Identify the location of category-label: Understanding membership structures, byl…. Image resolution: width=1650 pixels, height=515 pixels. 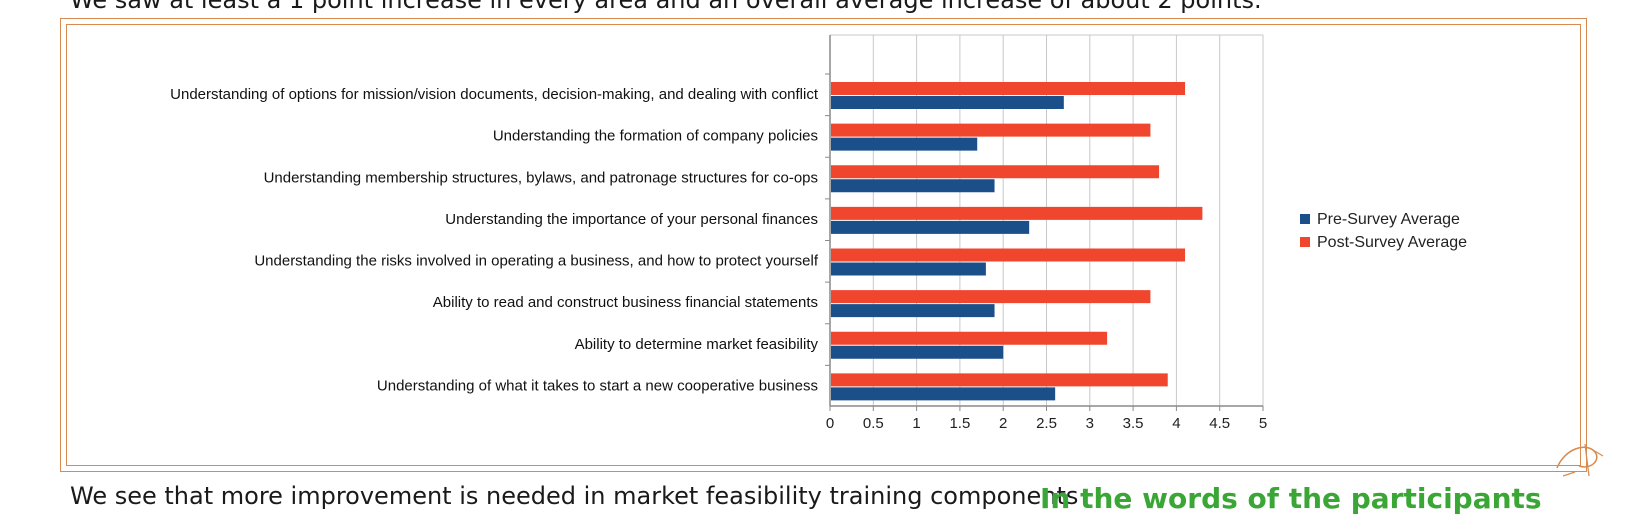
(541, 177).